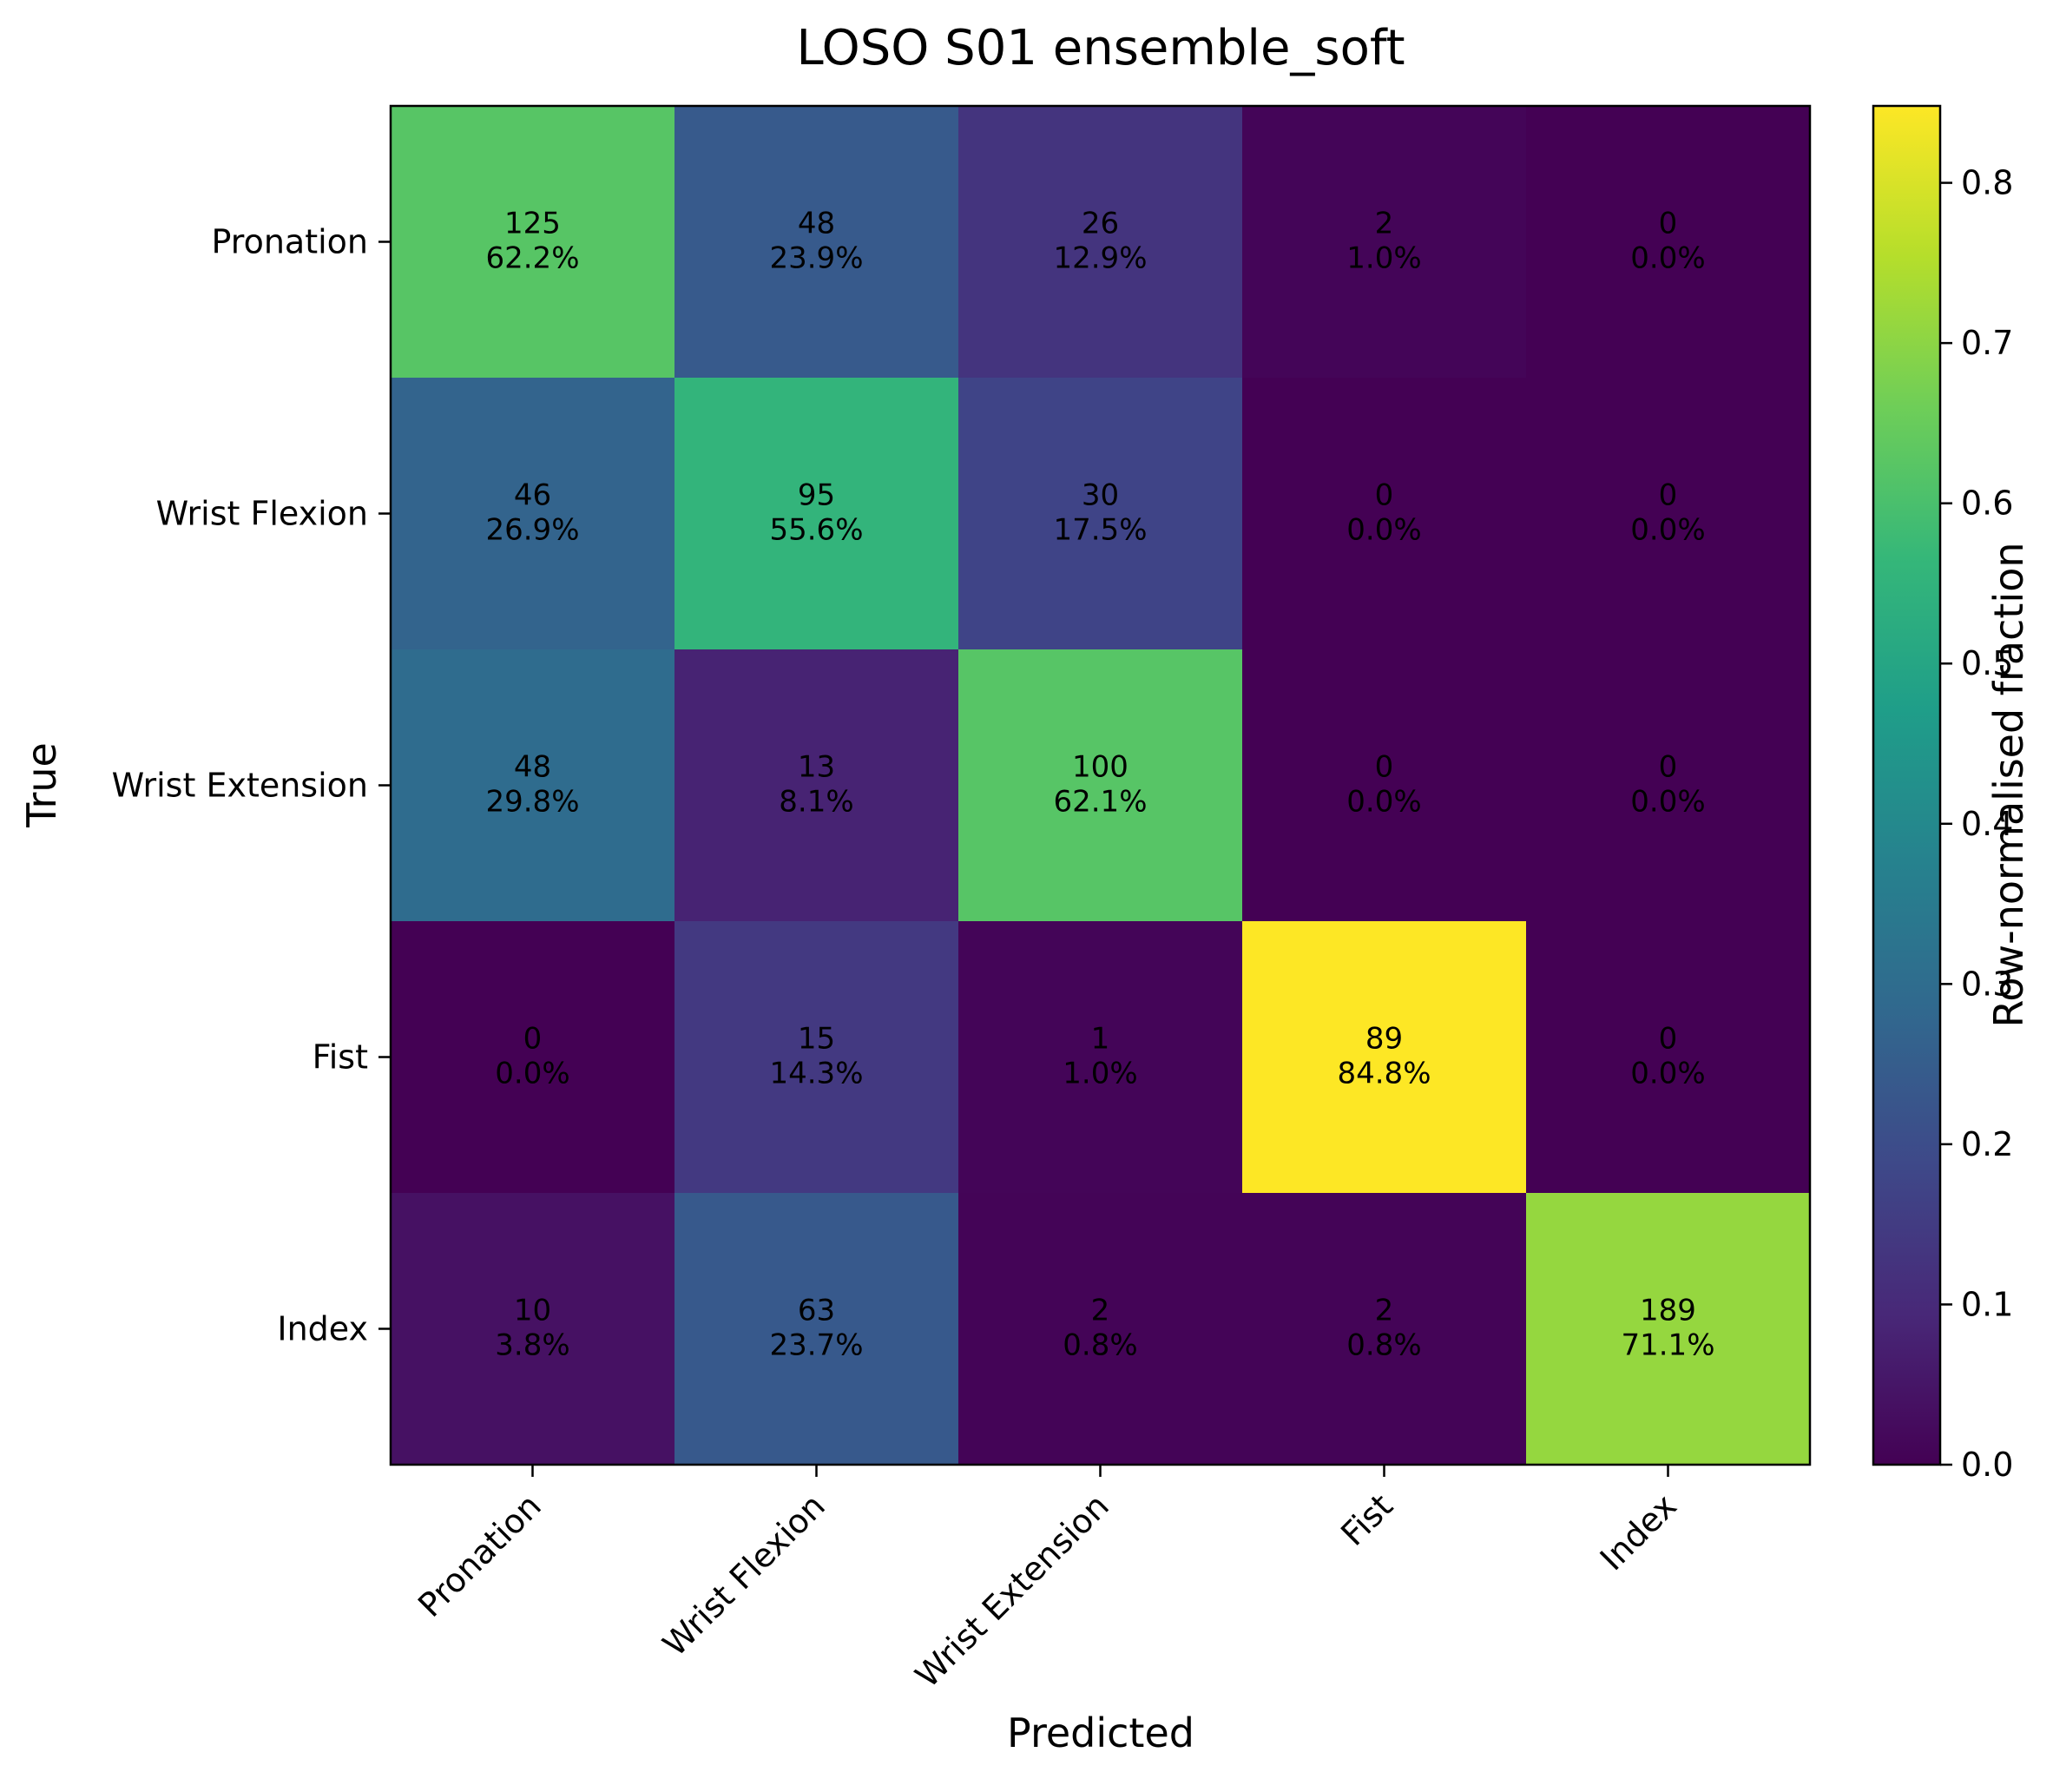 The image size is (2053, 1792). I want to click on cell-percent-label: 84.8%, so click(1384, 1074).